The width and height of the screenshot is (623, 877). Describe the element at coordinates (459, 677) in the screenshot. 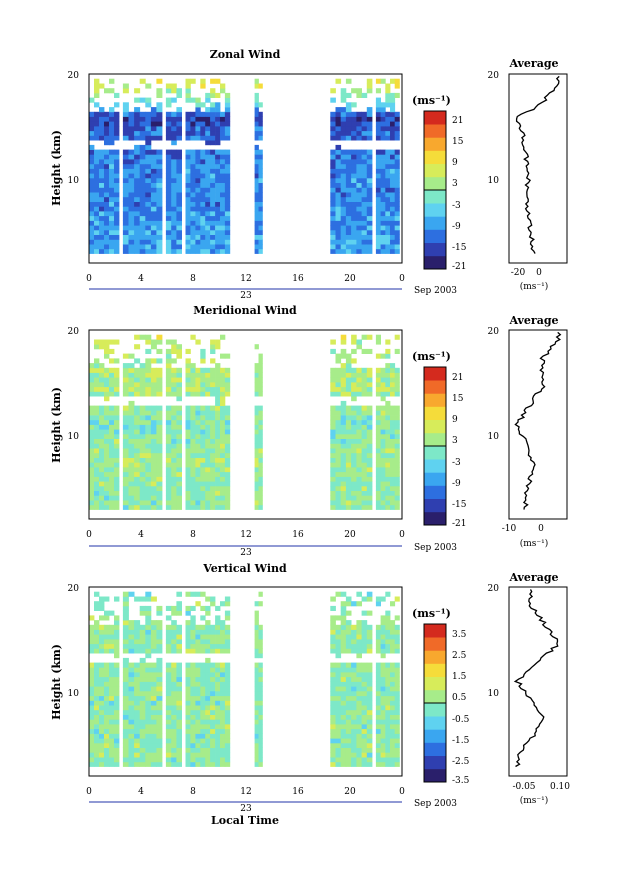

I see `colorbar-tick: 1.5` at that location.